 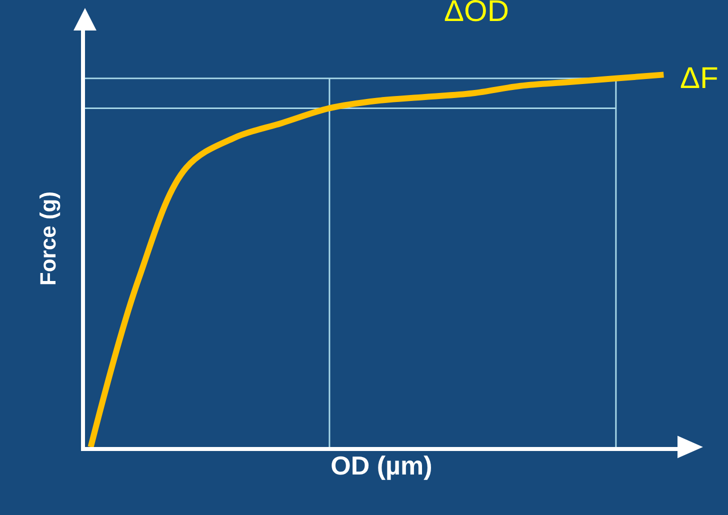 I want to click on text: ΔOD, so click(x=477, y=14).